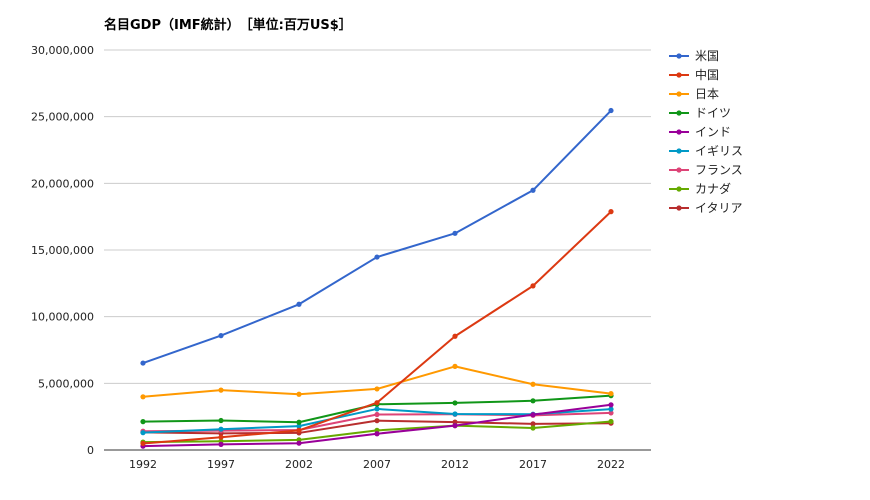  Describe the element at coordinates (221, 464) in the screenshot. I see `x-tick-label: 1997` at that location.